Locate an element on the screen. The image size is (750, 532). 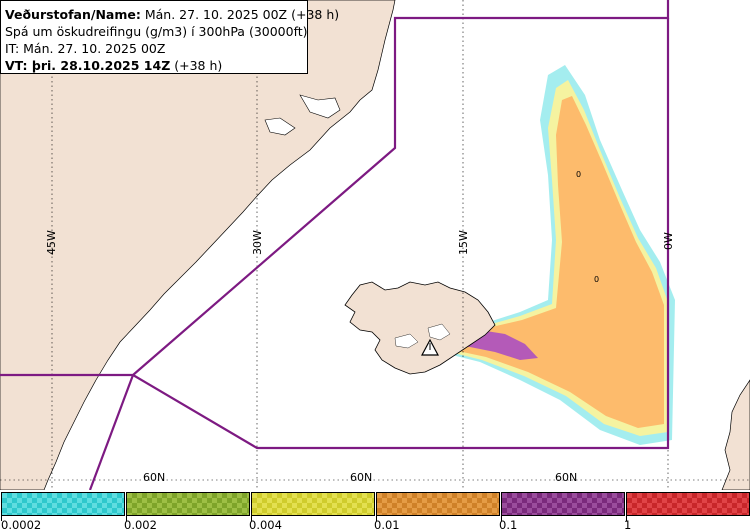
legend-tick-label: 0.01 is located at coordinates (387, 525).